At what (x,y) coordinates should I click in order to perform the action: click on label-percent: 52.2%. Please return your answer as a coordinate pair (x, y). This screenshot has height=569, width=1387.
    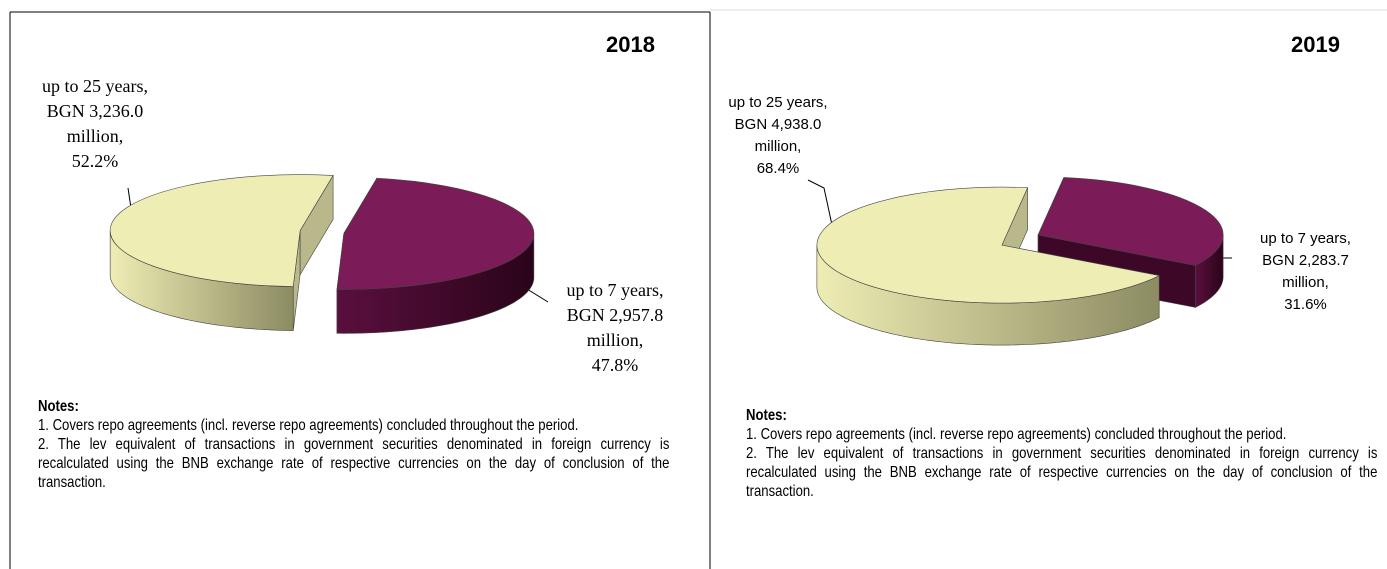
    Looking at the image, I should click on (95, 161).